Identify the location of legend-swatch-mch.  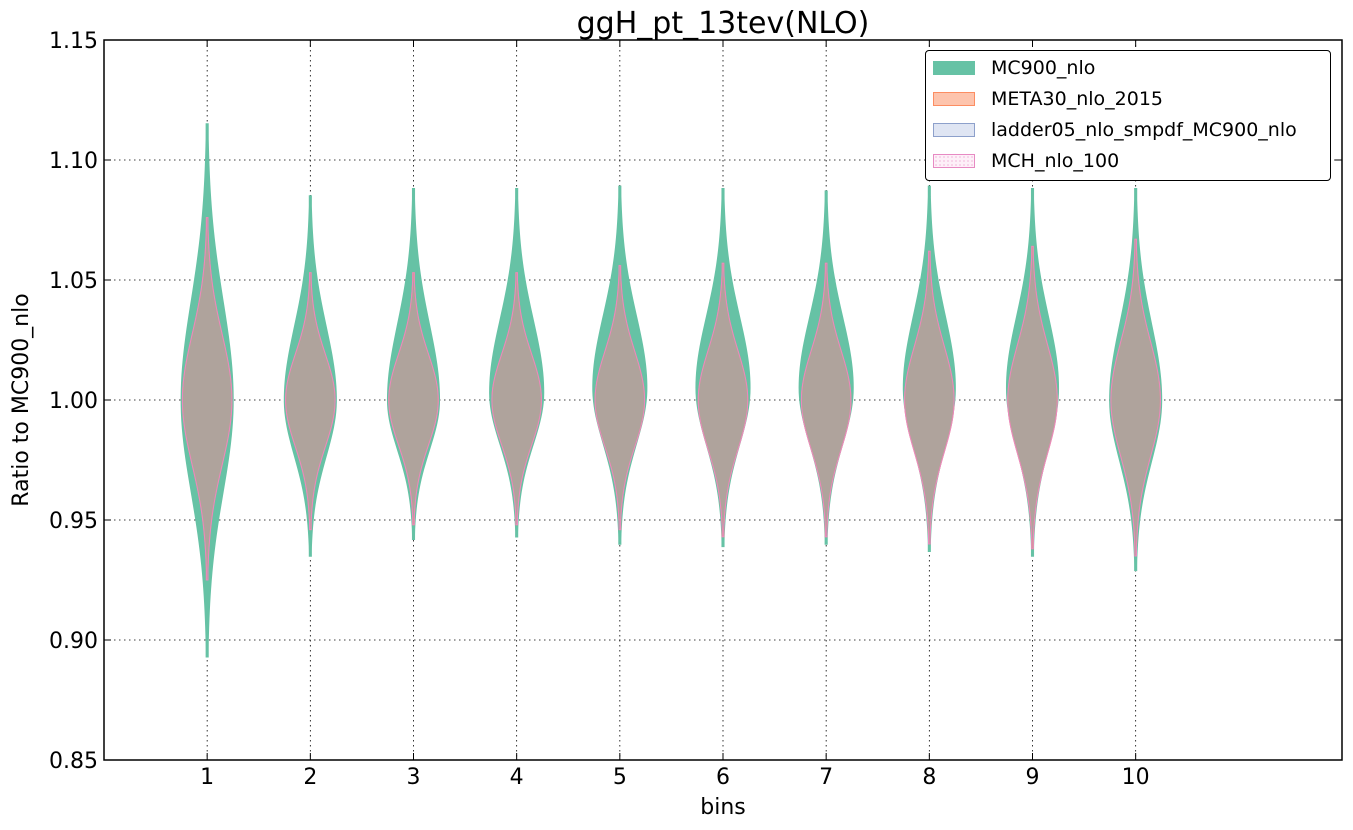
(954, 161).